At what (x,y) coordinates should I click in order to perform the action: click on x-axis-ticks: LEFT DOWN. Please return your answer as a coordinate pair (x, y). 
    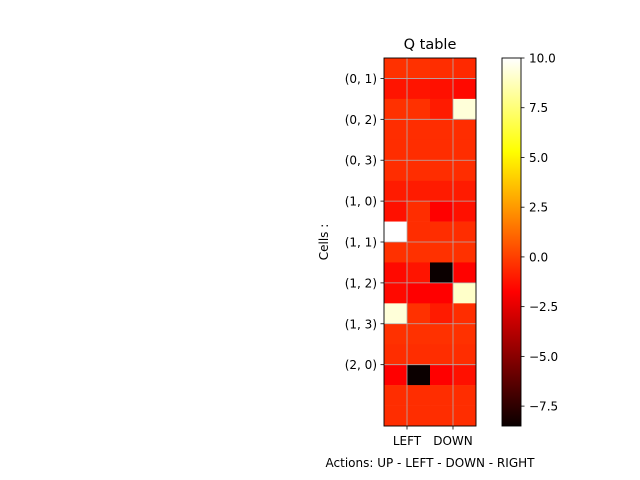
    Looking at the image, I should click on (433, 437).